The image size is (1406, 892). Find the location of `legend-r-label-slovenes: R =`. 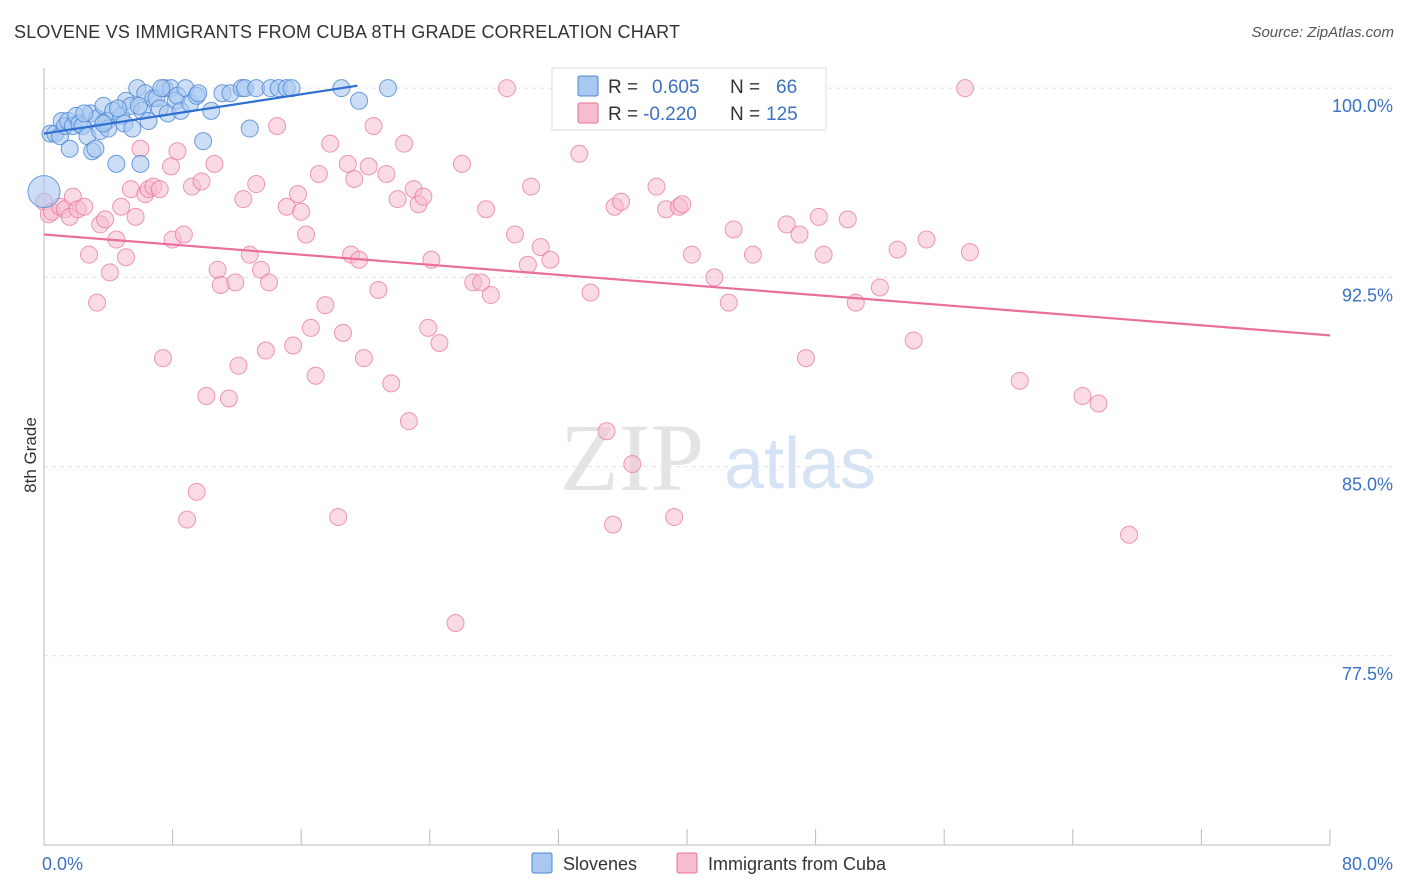

legend-r-label-slovenes: R = is located at coordinates (623, 87).